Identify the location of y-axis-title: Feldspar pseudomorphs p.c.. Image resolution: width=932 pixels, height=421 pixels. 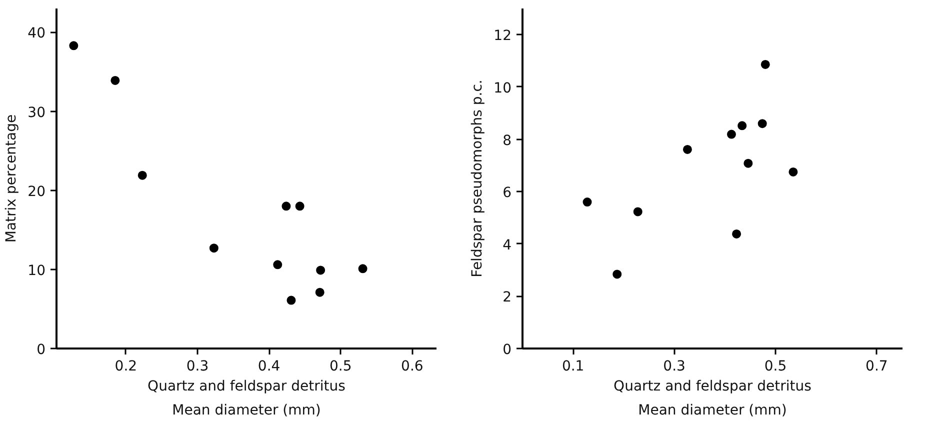
(478, 179).